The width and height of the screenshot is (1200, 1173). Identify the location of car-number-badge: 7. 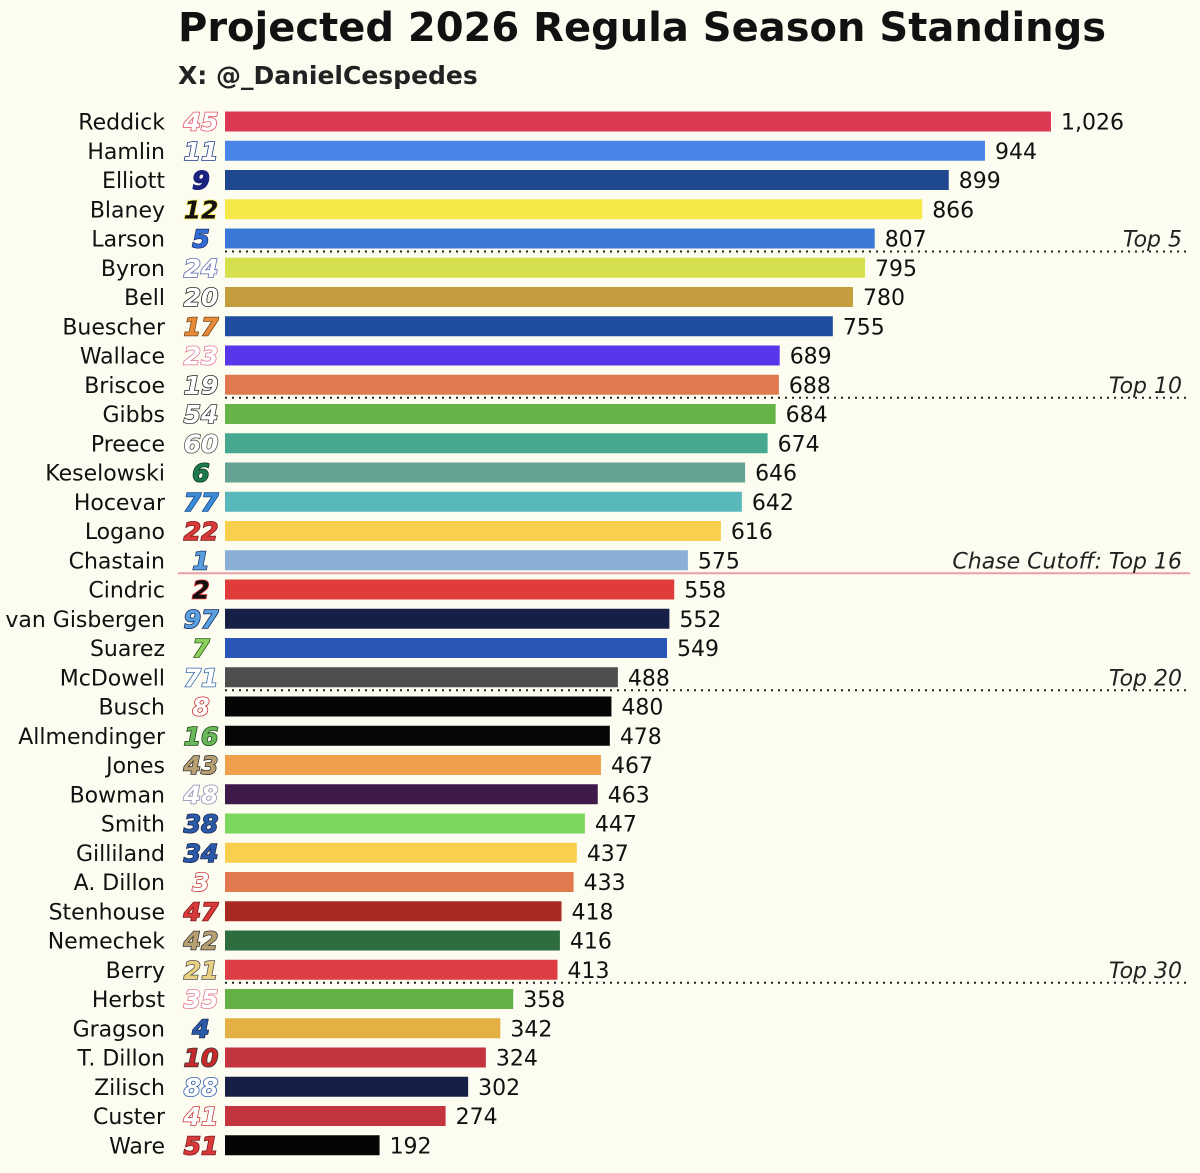
(201, 648).